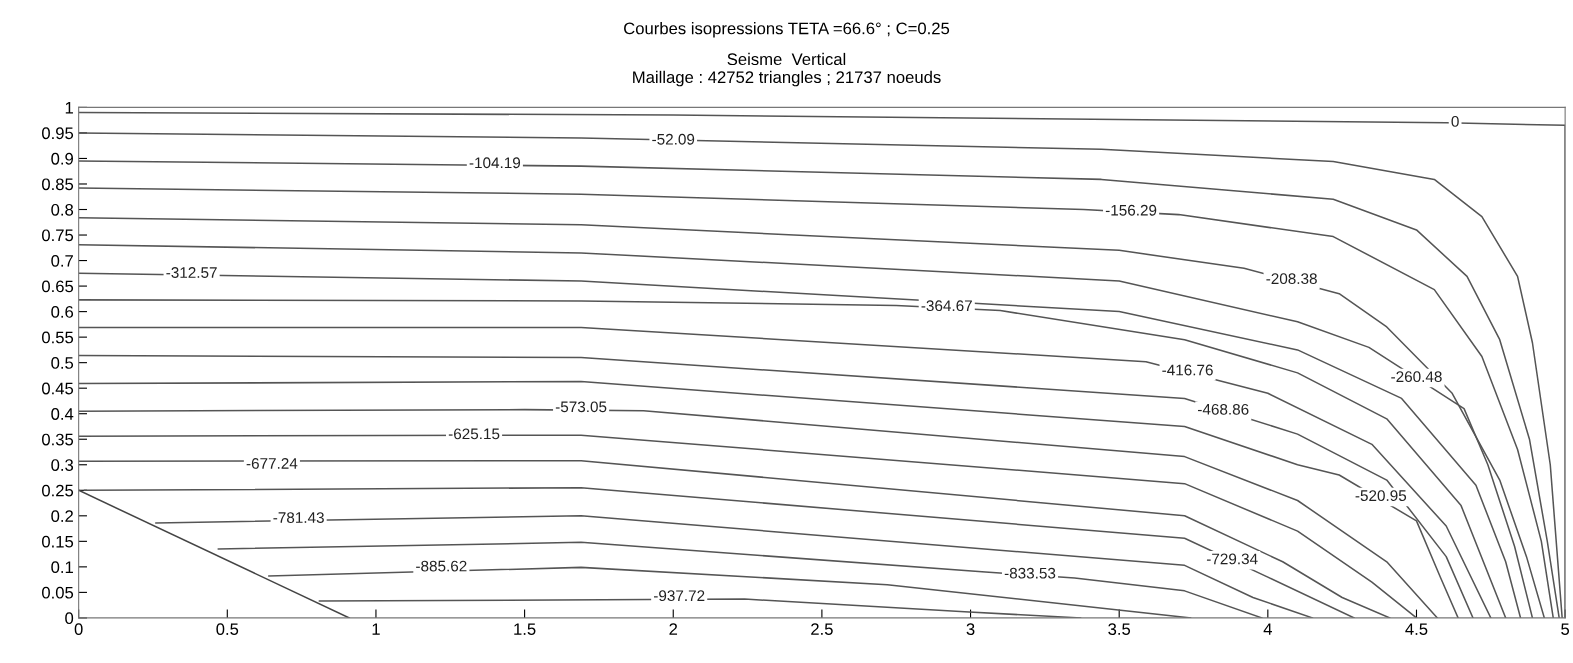 The image size is (1573, 663). Describe the element at coordinates (58, 286) in the screenshot. I see `y-tick-label: 0.65` at that location.